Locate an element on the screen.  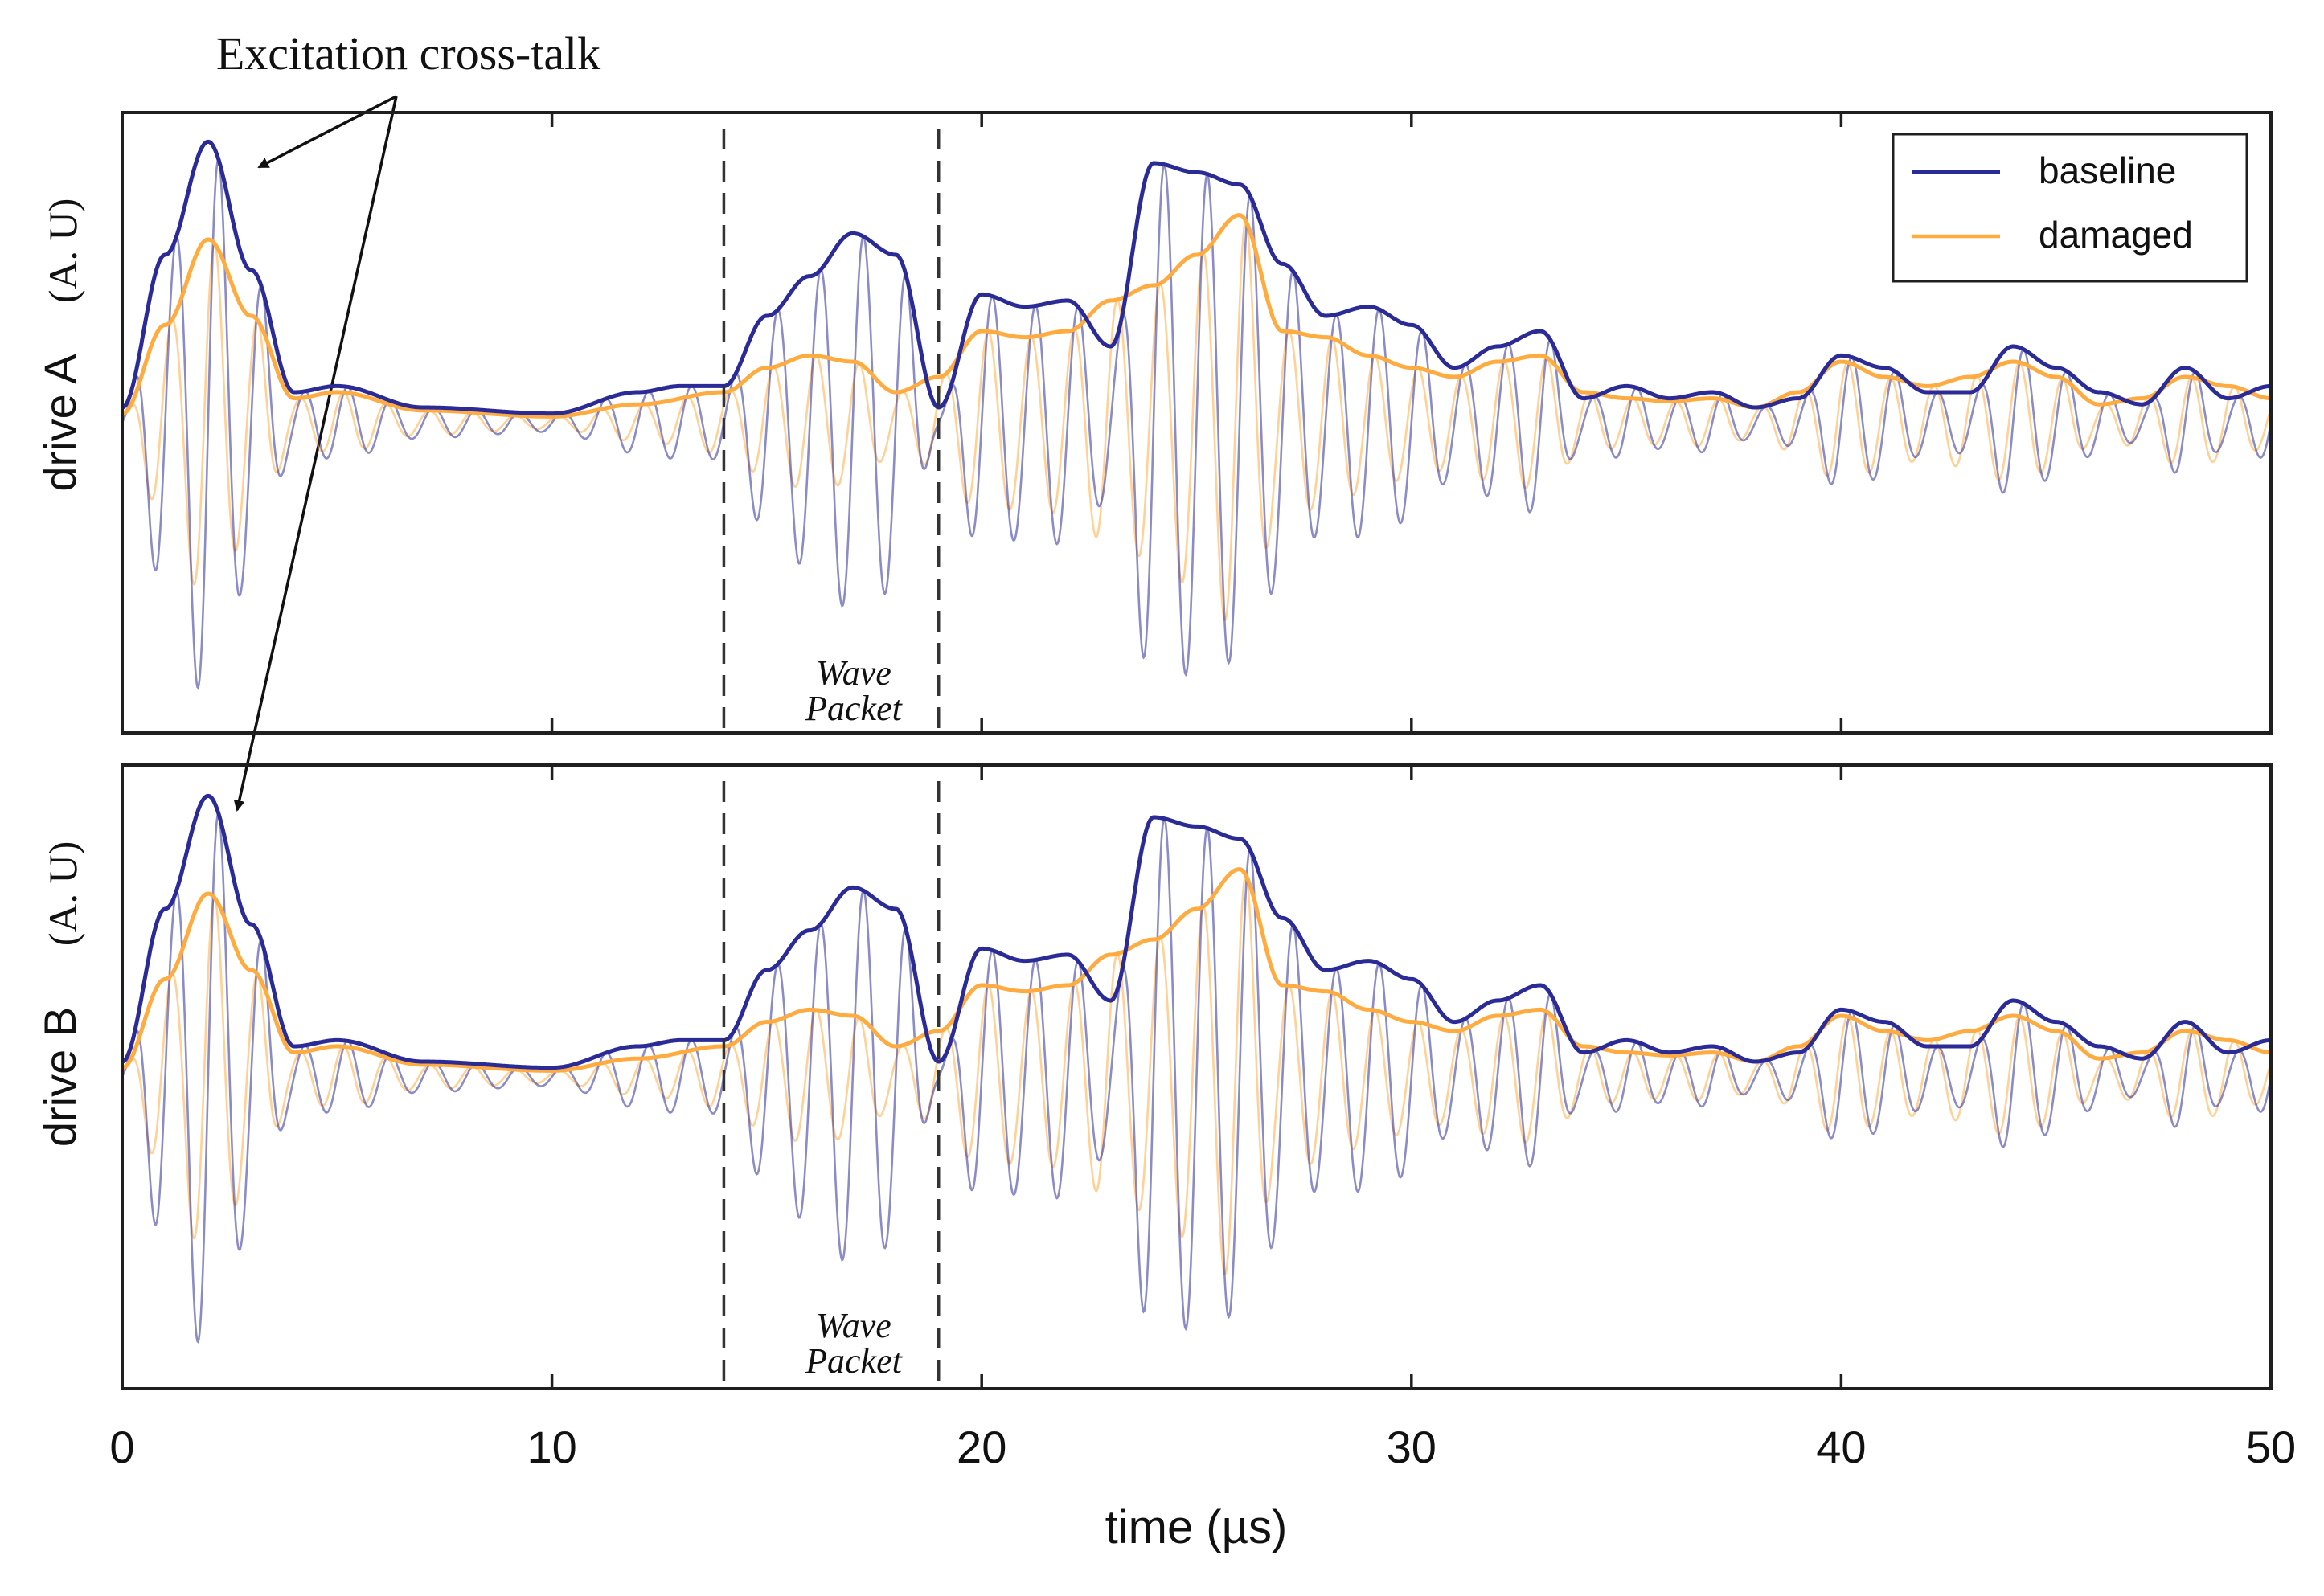
panel-b-window is located at coordinates (831, 1082).